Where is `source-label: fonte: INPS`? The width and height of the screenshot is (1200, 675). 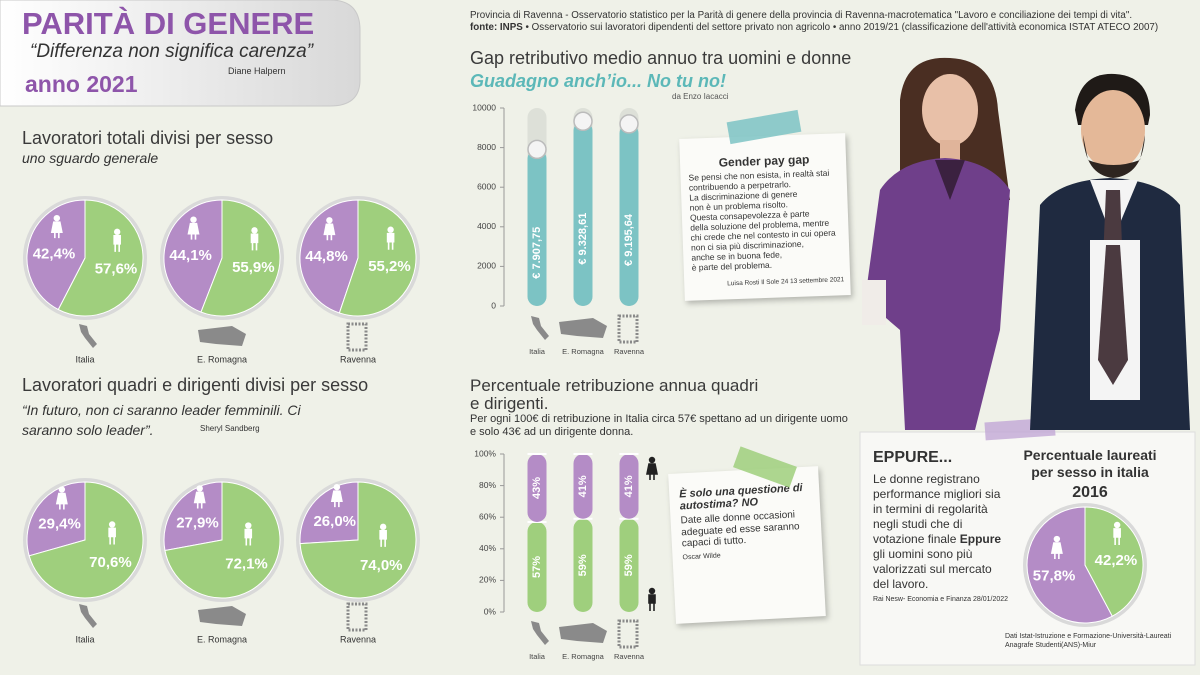
source-label: fonte: INPS is located at coordinates (496, 27).